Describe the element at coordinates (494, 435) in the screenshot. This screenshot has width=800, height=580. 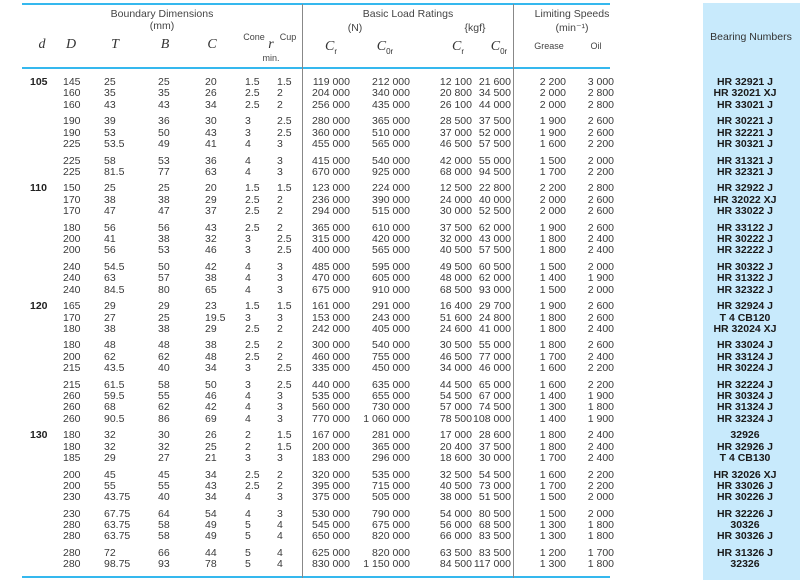
I see `cell-c0r-kgf: 28 600` at that location.